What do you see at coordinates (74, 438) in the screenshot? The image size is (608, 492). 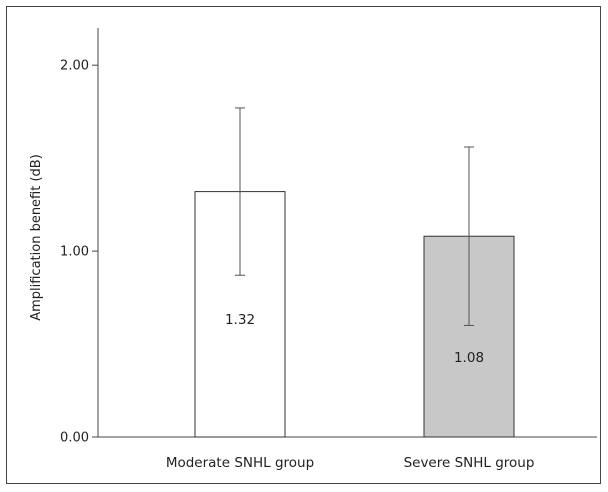 I see `y-tick-label: 0.00` at bounding box center [74, 438].